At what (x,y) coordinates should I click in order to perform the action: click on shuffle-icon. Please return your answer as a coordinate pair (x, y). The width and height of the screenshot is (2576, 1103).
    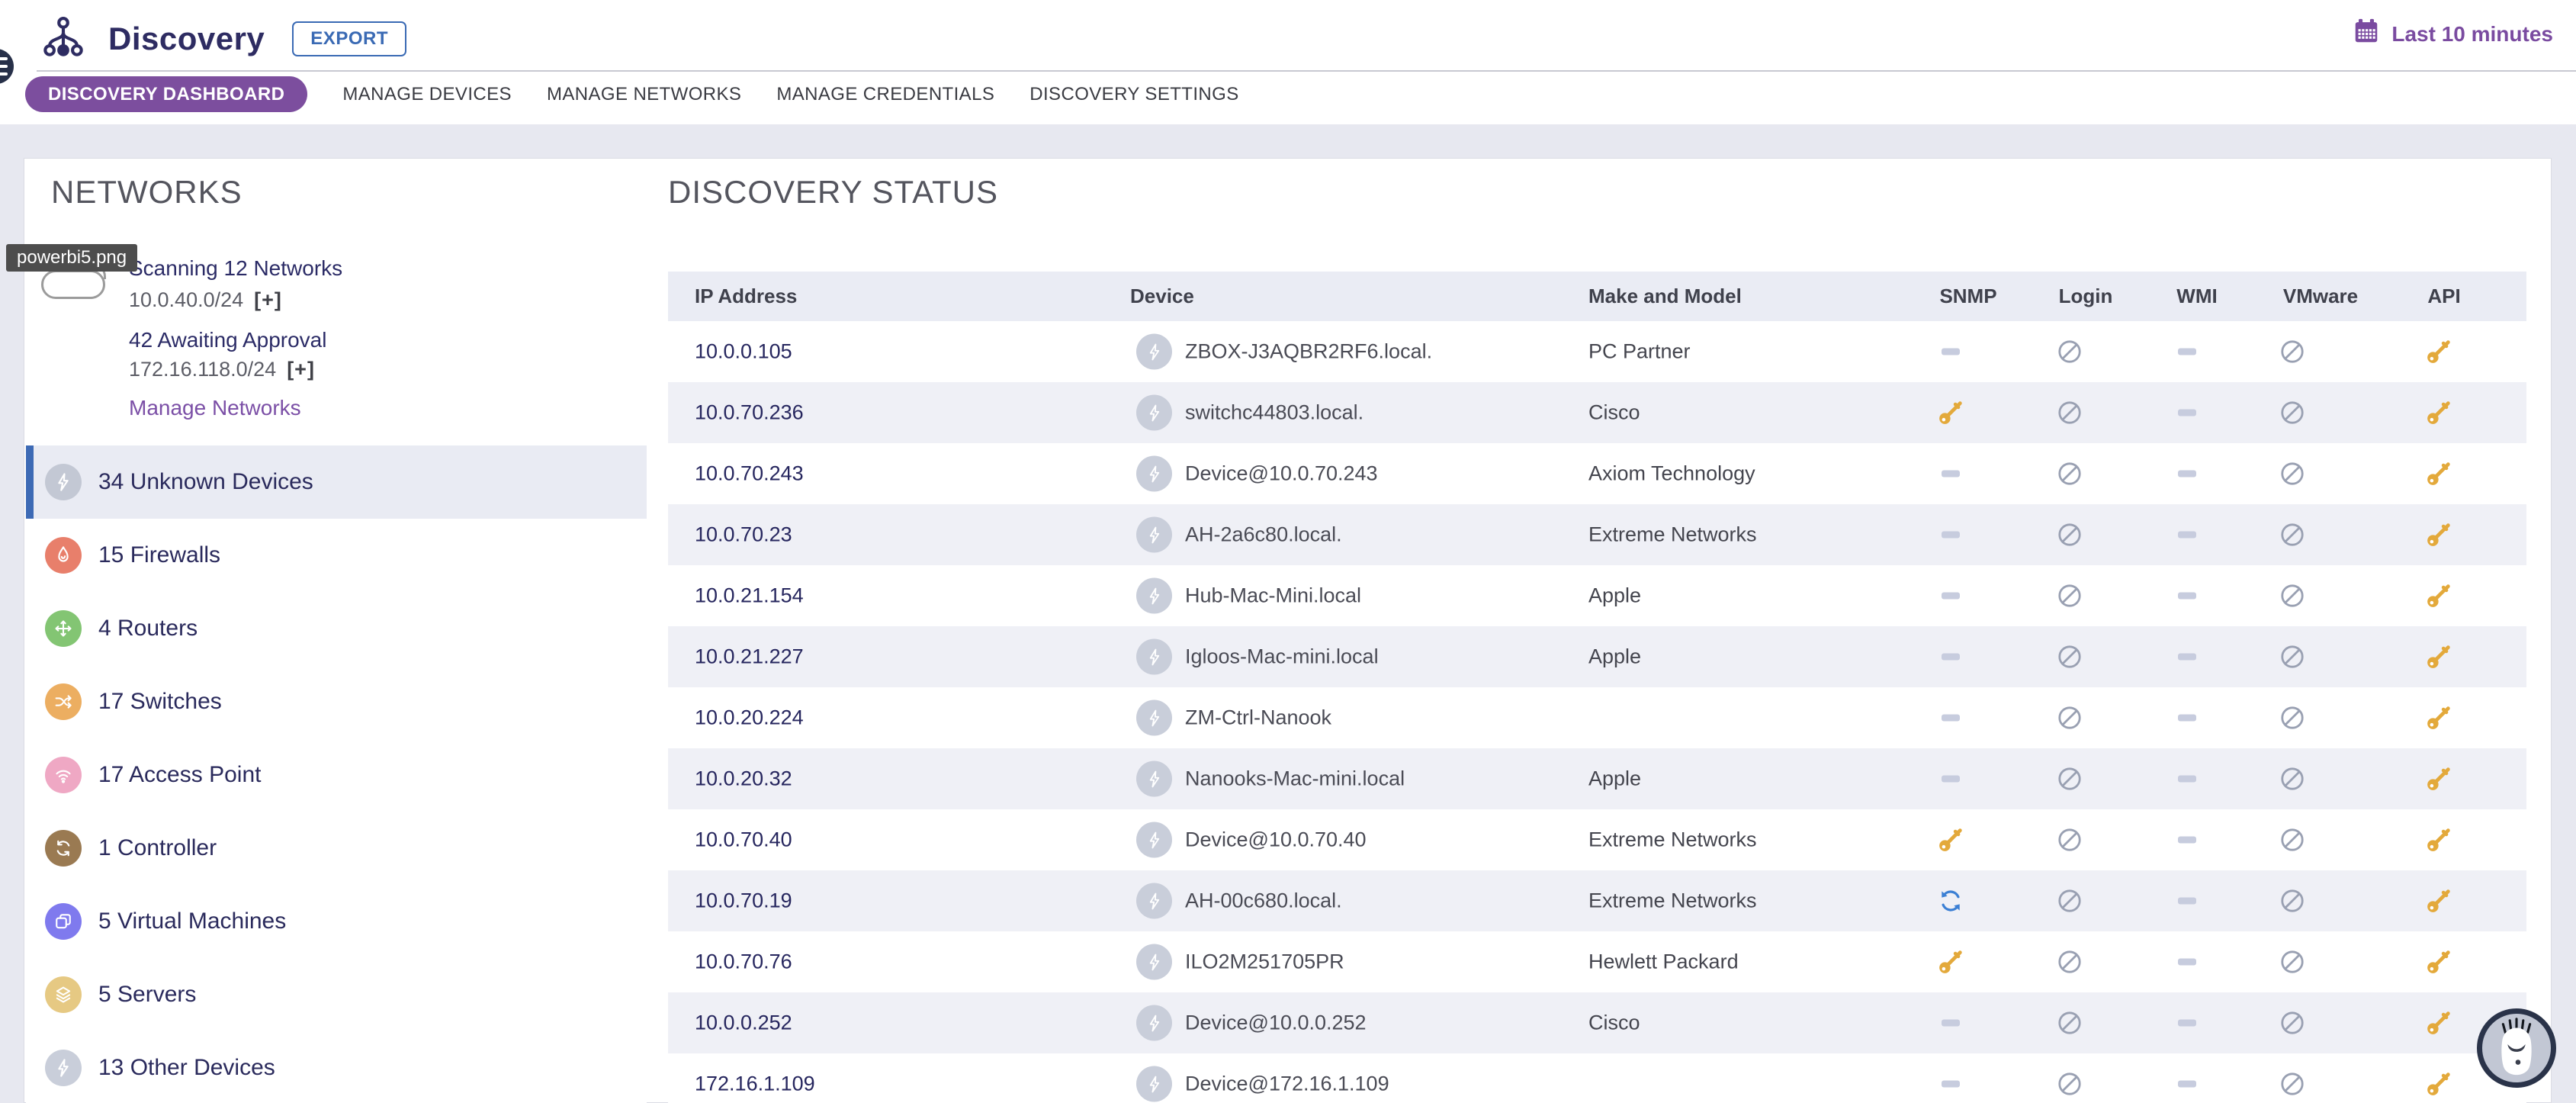
    Looking at the image, I should click on (63, 701).